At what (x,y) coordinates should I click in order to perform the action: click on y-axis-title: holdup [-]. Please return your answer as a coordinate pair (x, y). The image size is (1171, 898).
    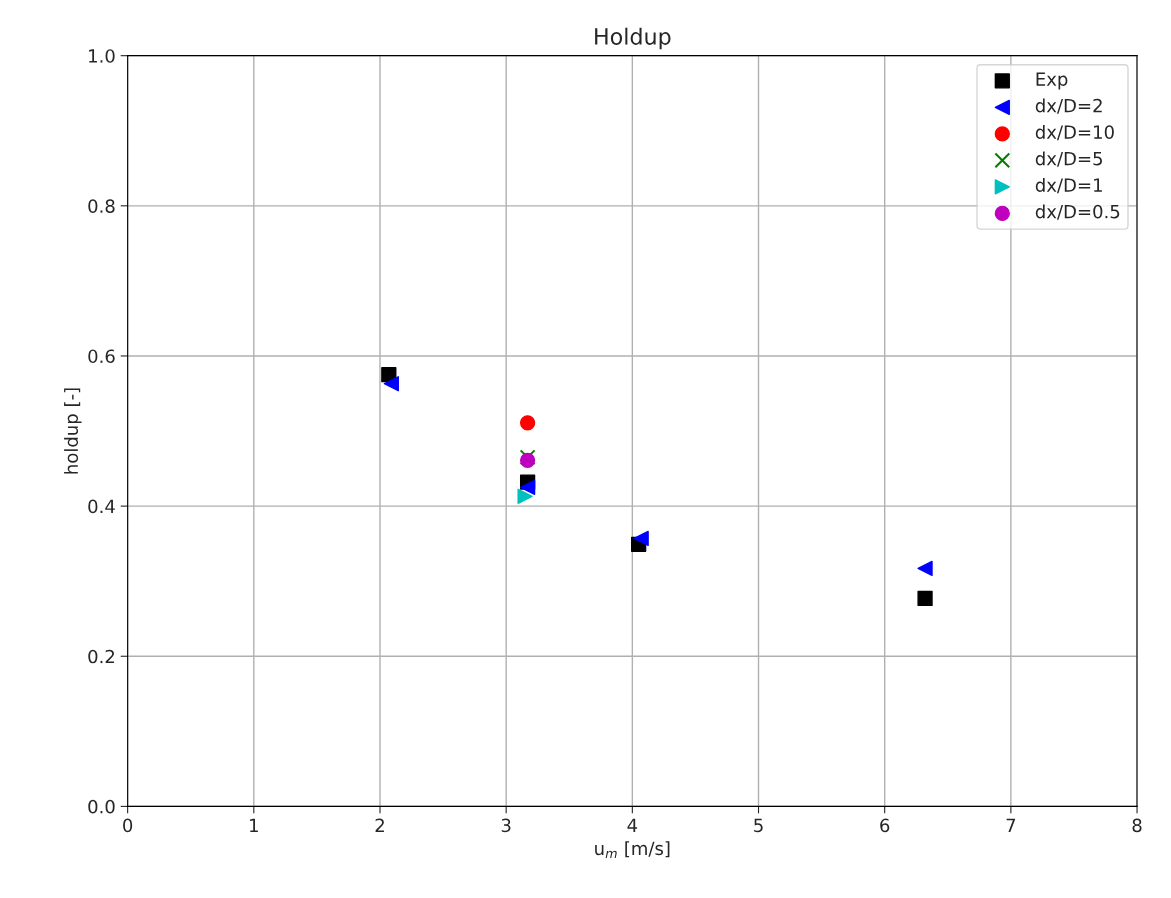
    Looking at the image, I should click on (73, 431).